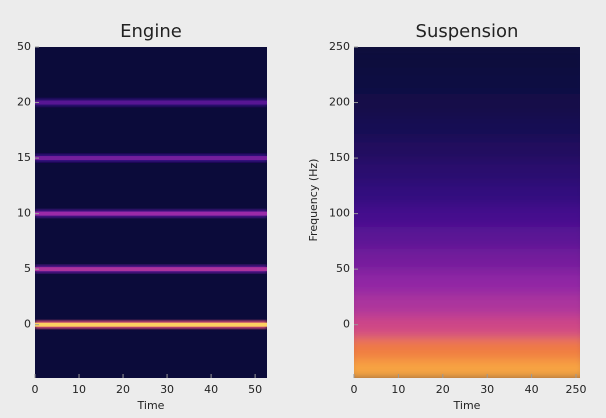  Describe the element at coordinates (24, 157) in the screenshot. I see `y-tick-label: 15` at that location.